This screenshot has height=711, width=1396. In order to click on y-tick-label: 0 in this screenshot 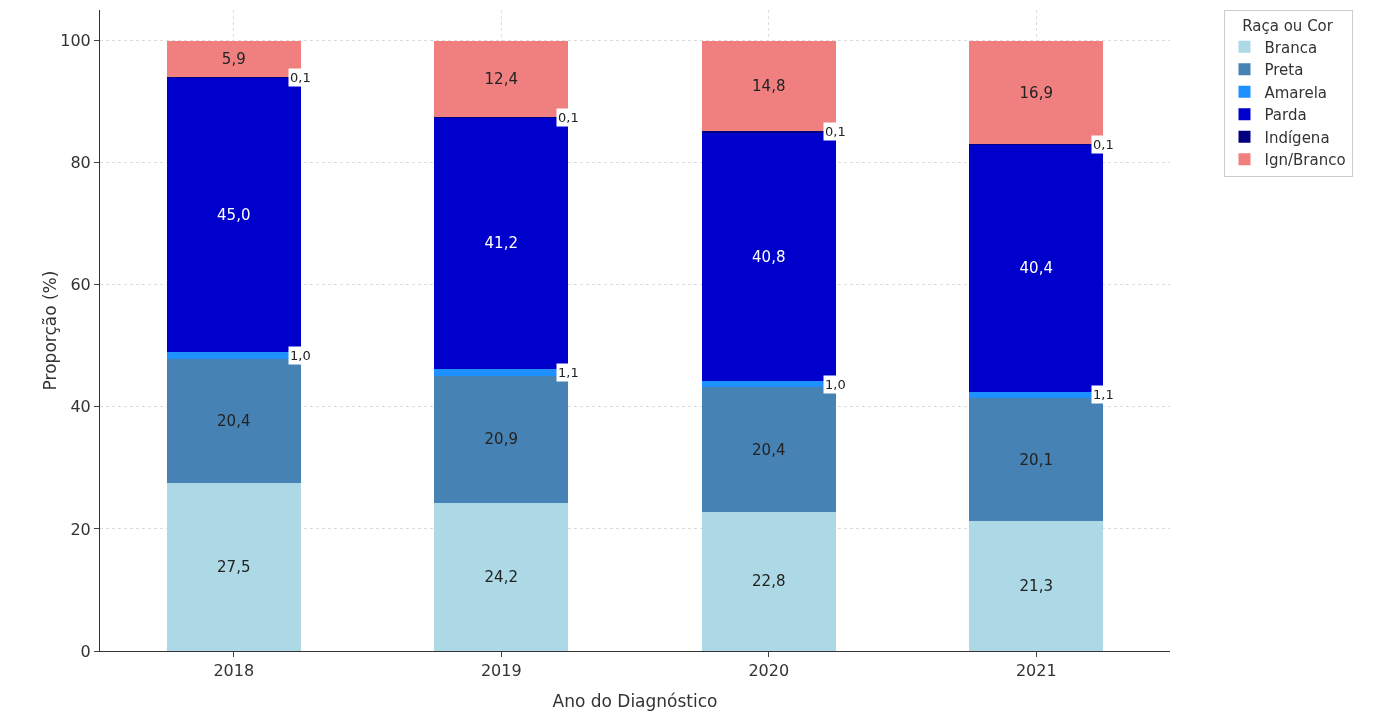, I will do `click(85, 651)`.